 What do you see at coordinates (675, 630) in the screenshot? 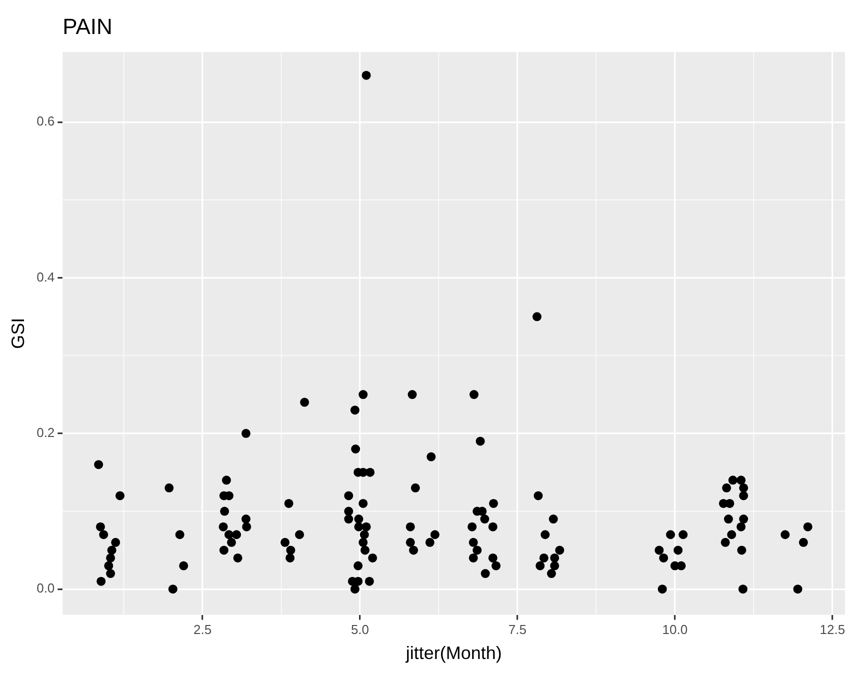
I see `x-tick-label: 10.0` at bounding box center [675, 630].